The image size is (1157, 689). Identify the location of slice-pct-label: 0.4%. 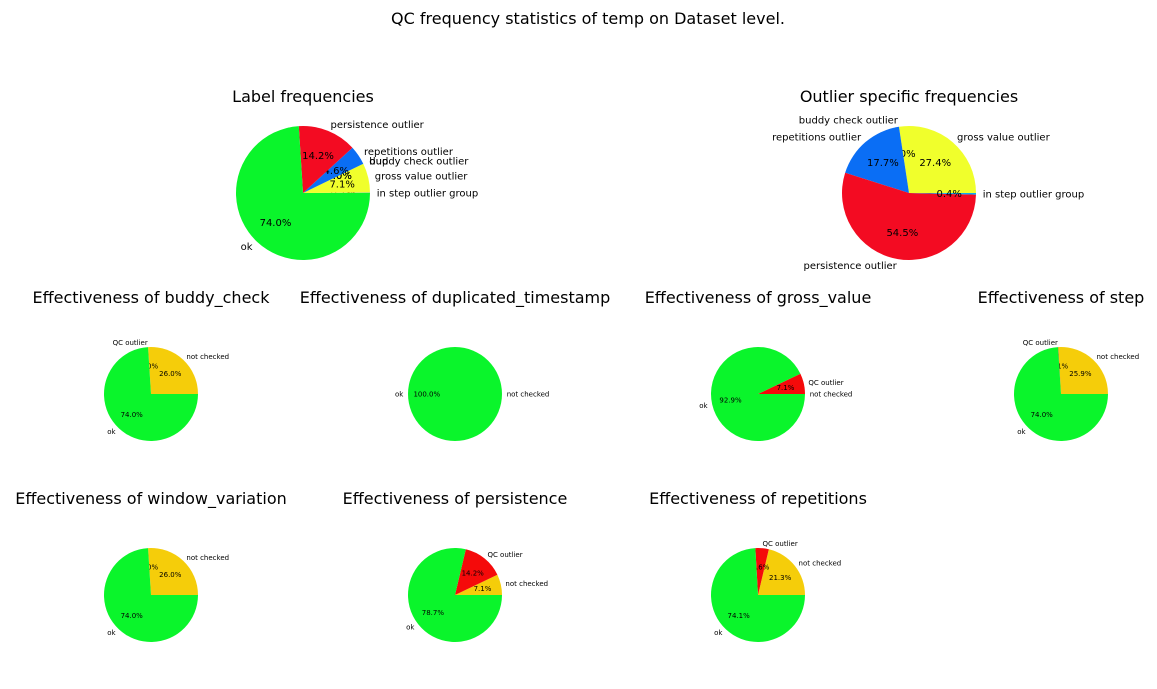
(948, 194).